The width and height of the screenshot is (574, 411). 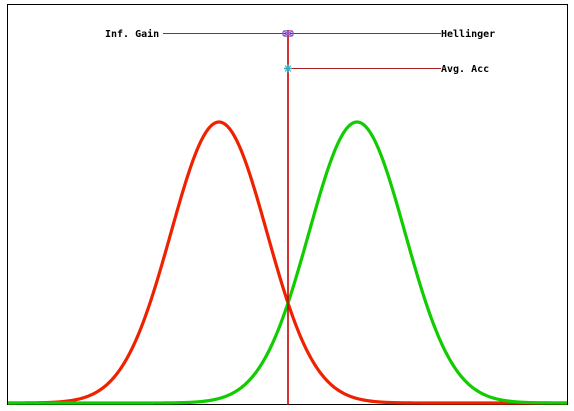 I want to click on hellinger-label: Hellinger, so click(x=468, y=34).